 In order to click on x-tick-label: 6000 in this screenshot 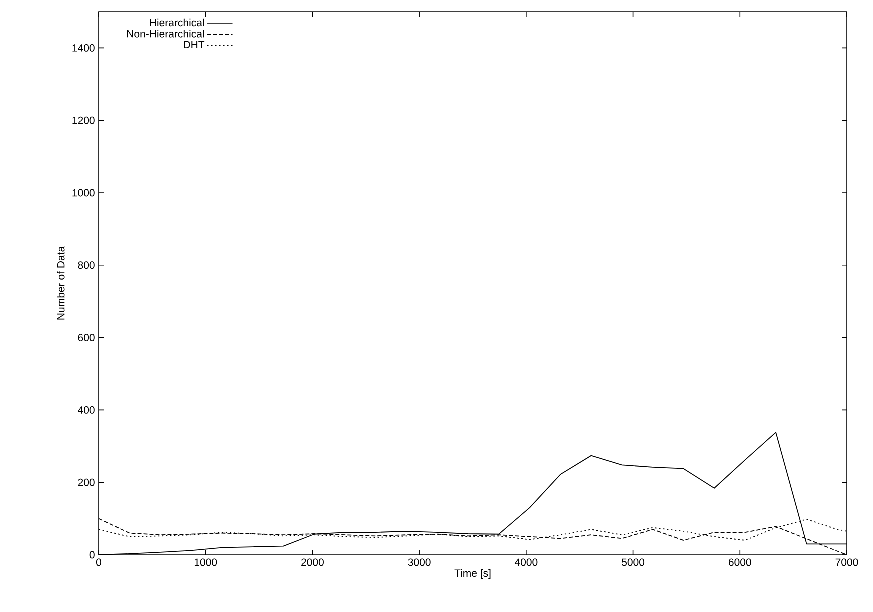, I will do `click(740, 562)`.